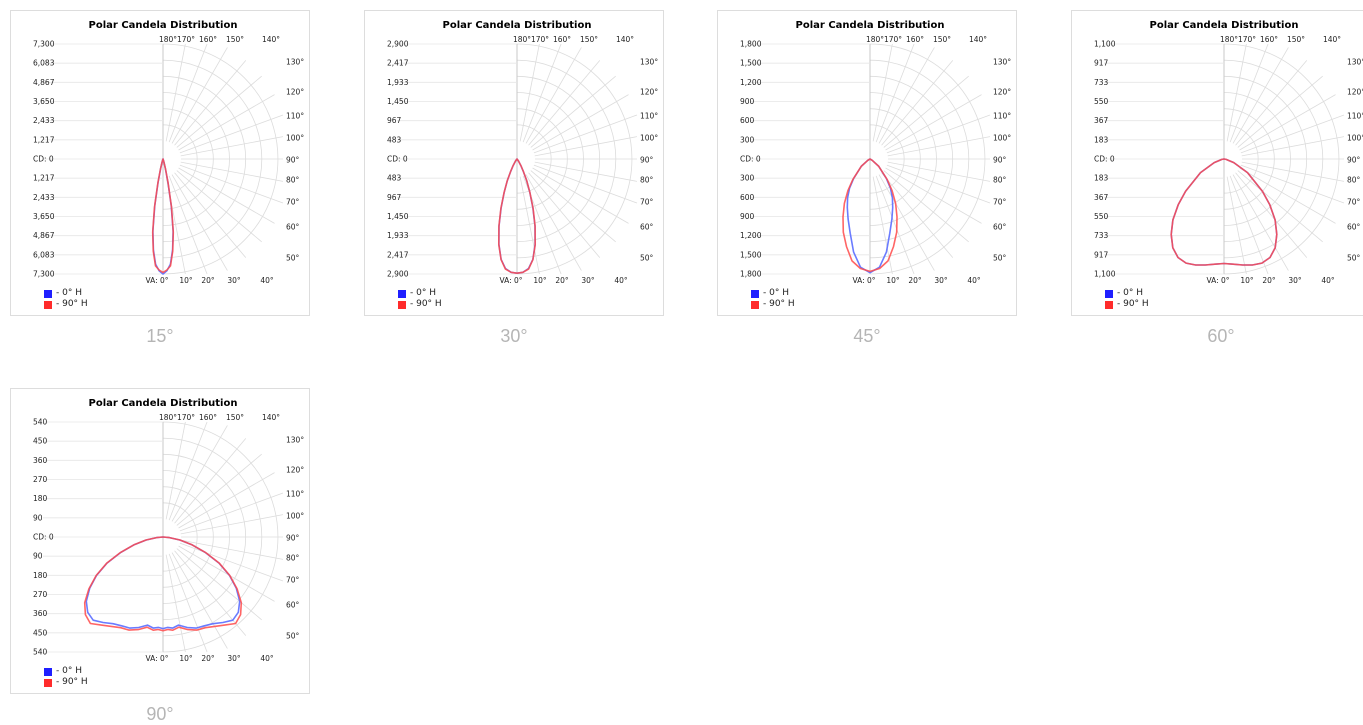 This screenshot has height=725, width=1363. I want to click on beam-angle-caption: 15°, so click(160, 336).